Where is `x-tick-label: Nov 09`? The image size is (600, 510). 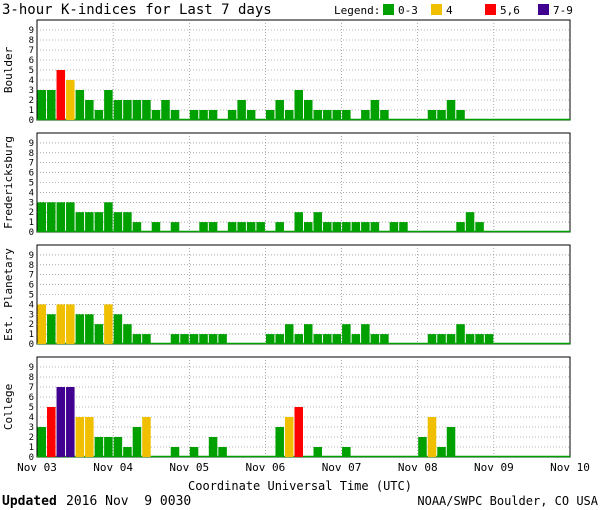
x-tick-label: Nov 09 is located at coordinates (494, 467).